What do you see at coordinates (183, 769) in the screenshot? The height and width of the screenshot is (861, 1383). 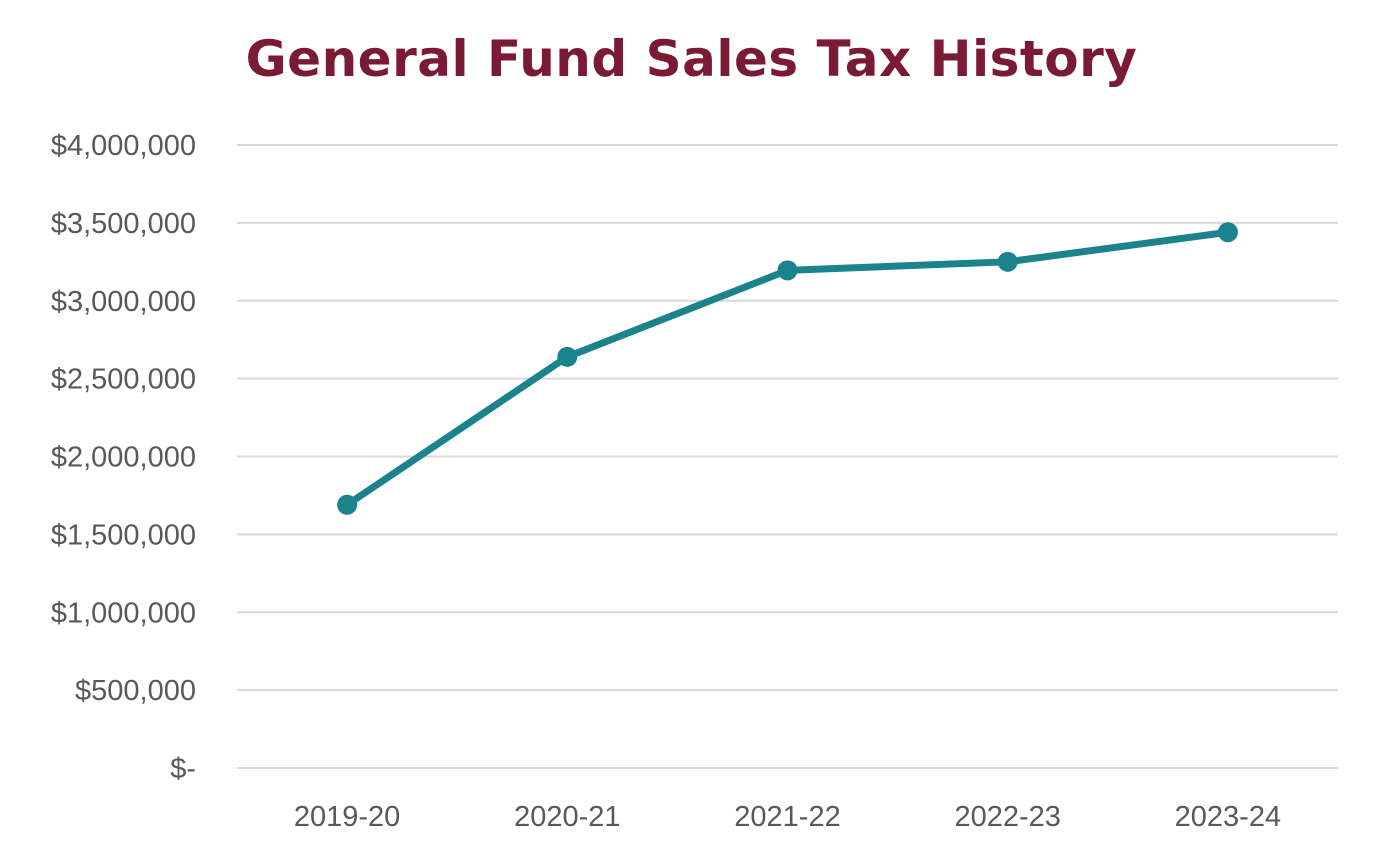 I see `y-tick-label: $-` at bounding box center [183, 769].